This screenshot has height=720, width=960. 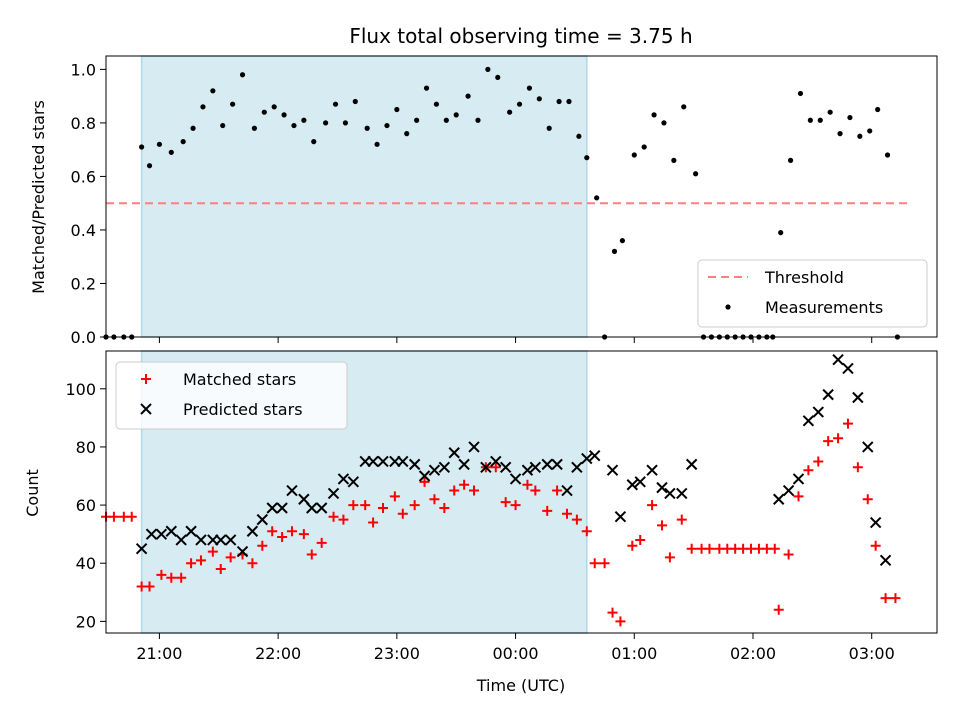 What do you see at coordinates (88, 203) in the screenshot?
I see `top-y-ticks: 0.0 0.2 0.4 0.6 0.8 1.0` at bounding box center [88, 203].